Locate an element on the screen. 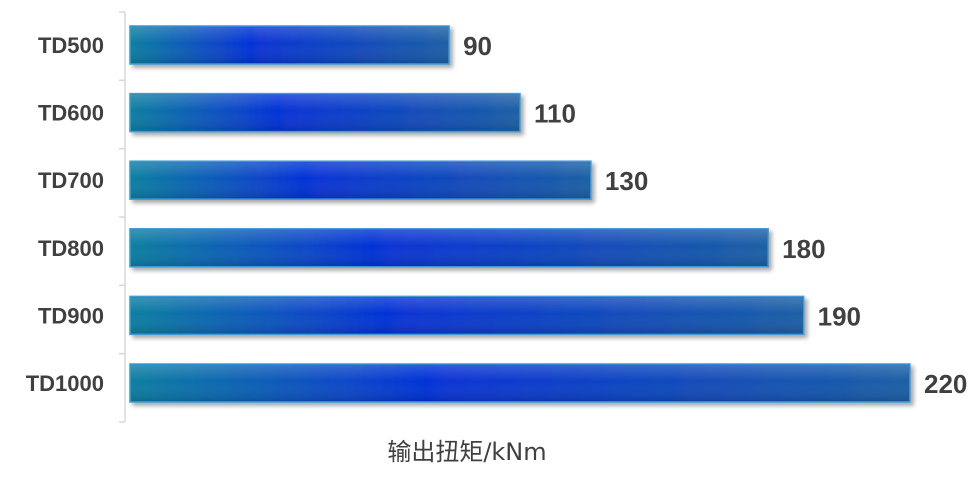  data-label: 130 is located at coordinates (626, 181).